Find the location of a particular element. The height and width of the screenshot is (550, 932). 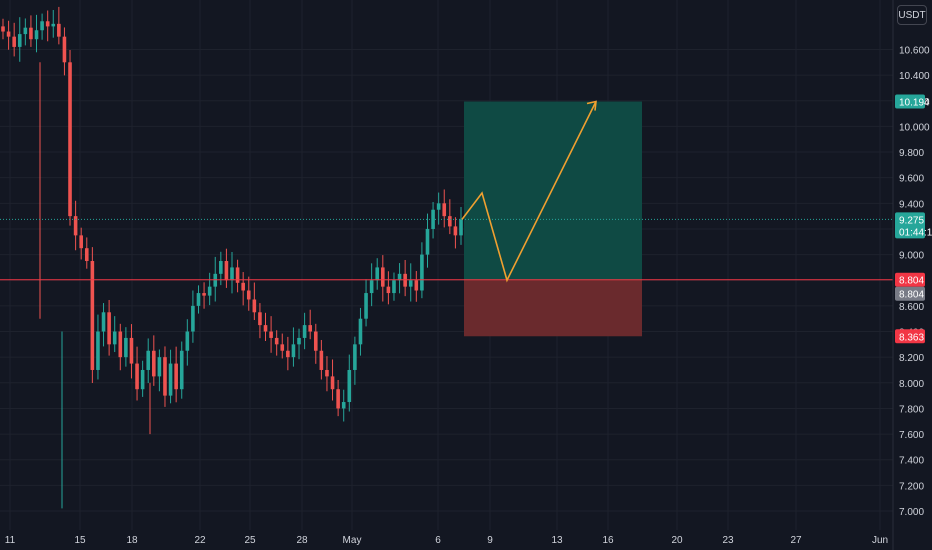

current-price-badge-text: 9.275 is located at coordinates (911, 220).